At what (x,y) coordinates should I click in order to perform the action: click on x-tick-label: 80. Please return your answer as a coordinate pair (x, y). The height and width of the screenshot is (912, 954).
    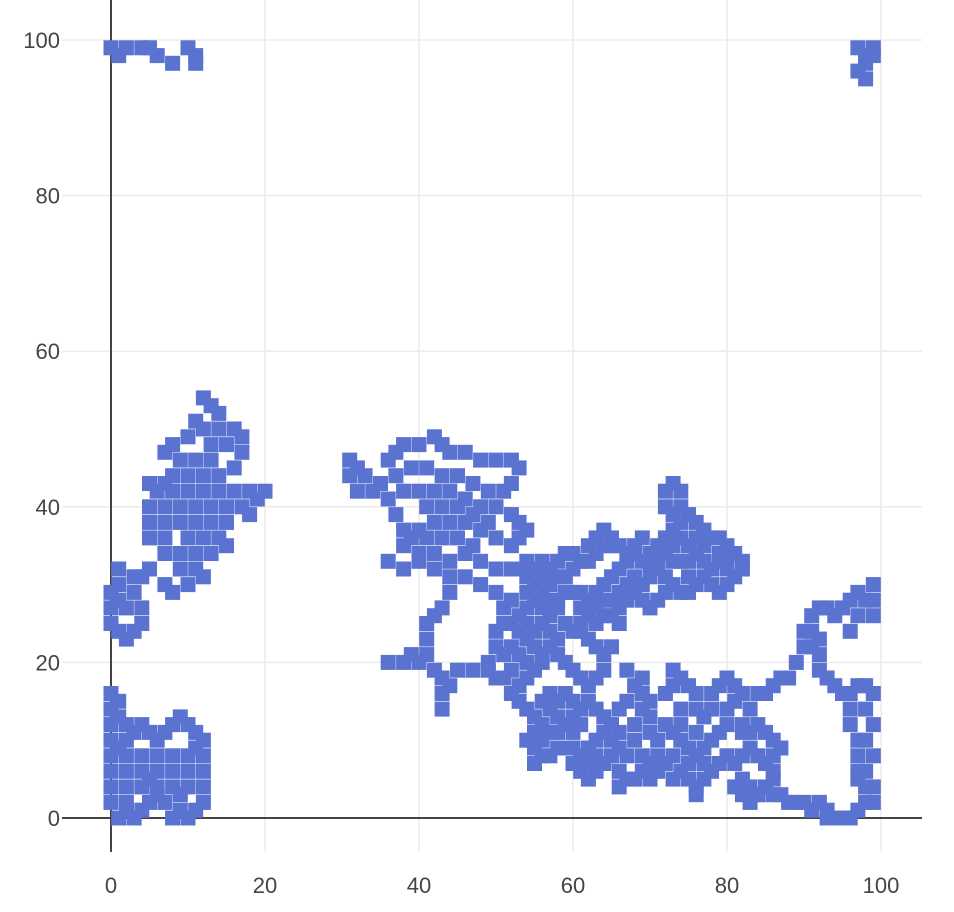
    Looking at the image, I should click on (727, 885).